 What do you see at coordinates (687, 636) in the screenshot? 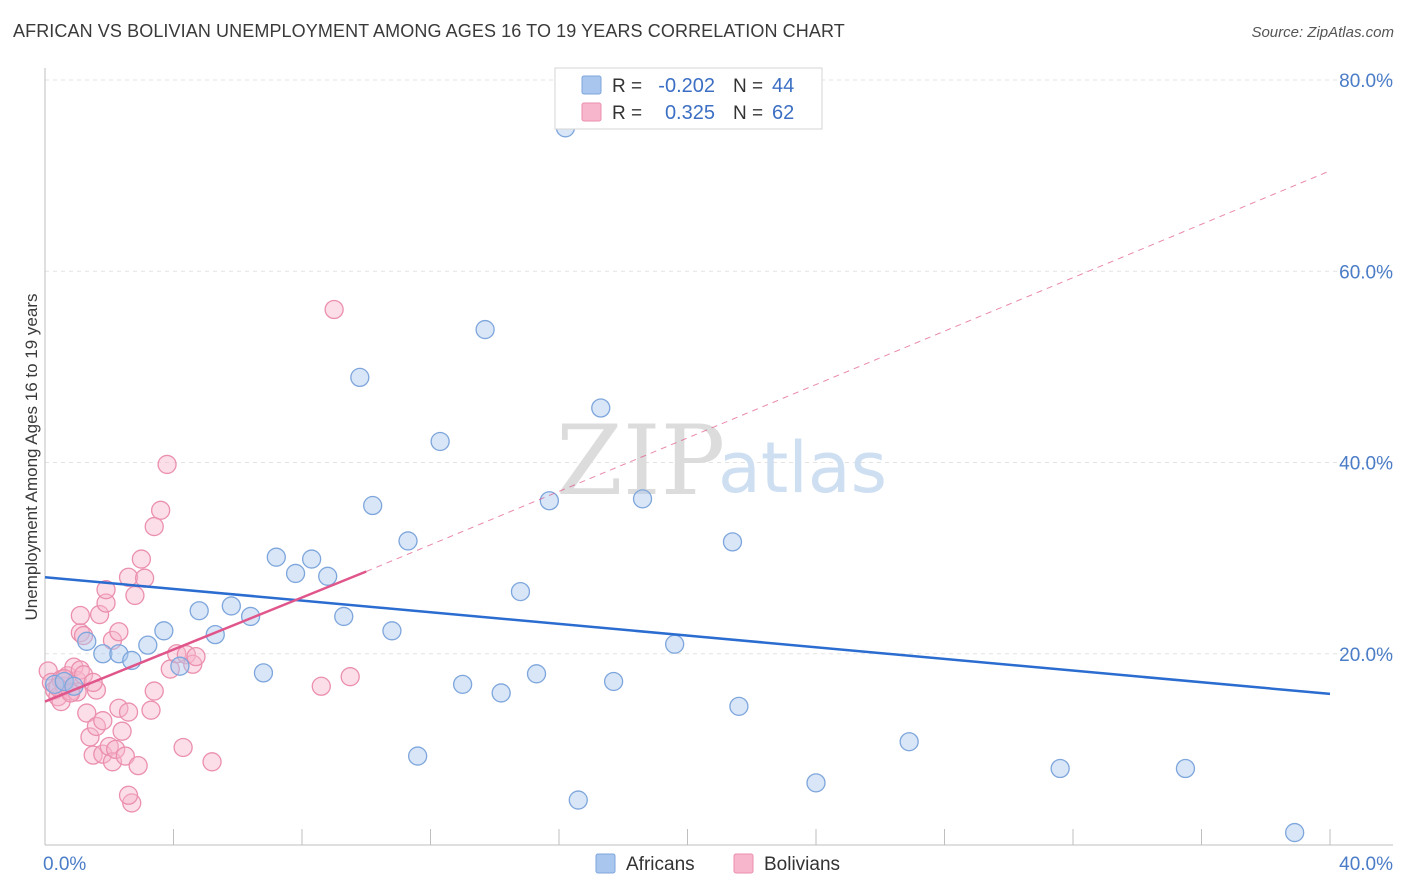
I see `africans-trend-line` at bounding box center [687, 636].